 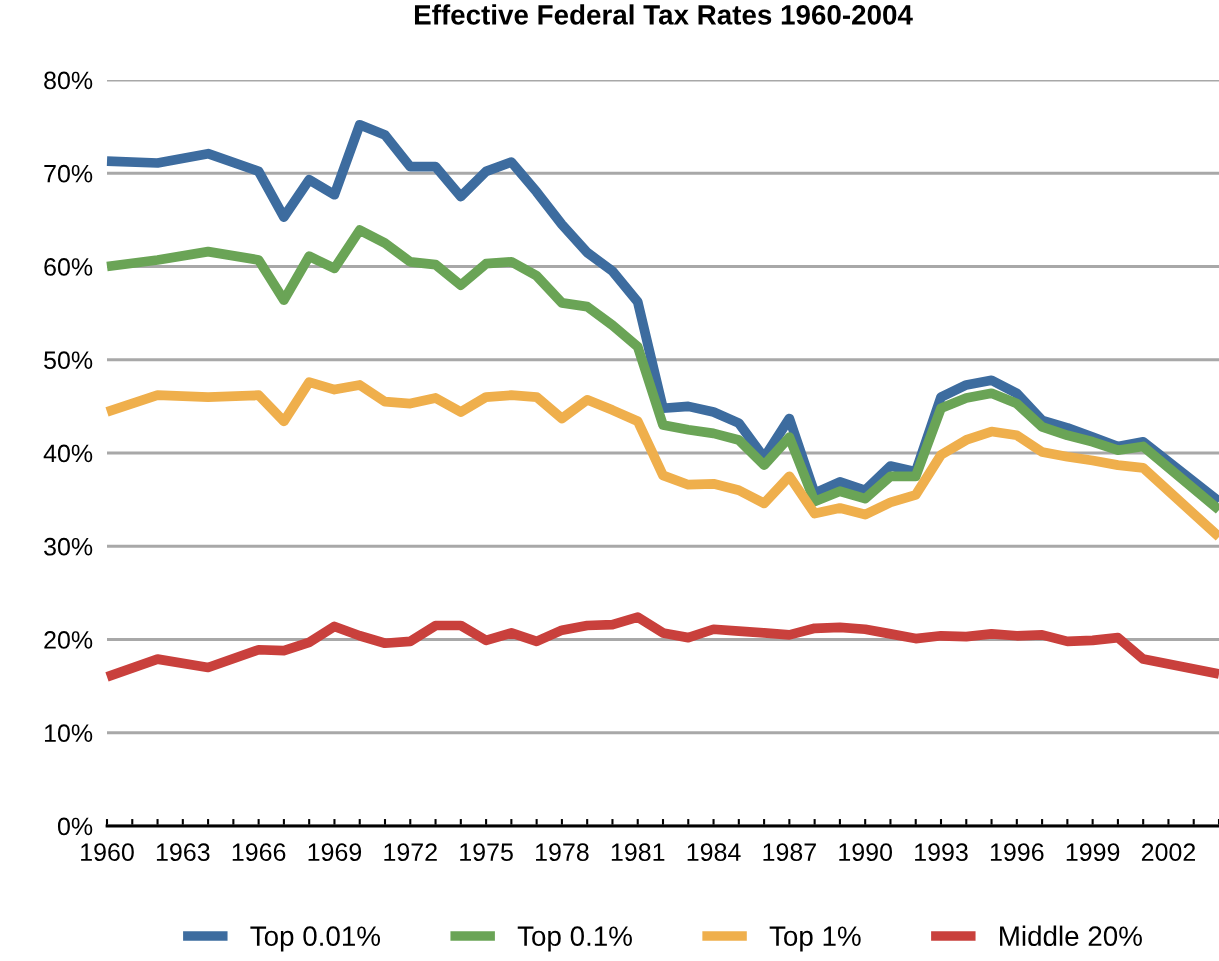 What do you see at coordinates (562, 852) in the screenshot?
I see `x-tick-label: 1978` at bounding box center [562, 852].